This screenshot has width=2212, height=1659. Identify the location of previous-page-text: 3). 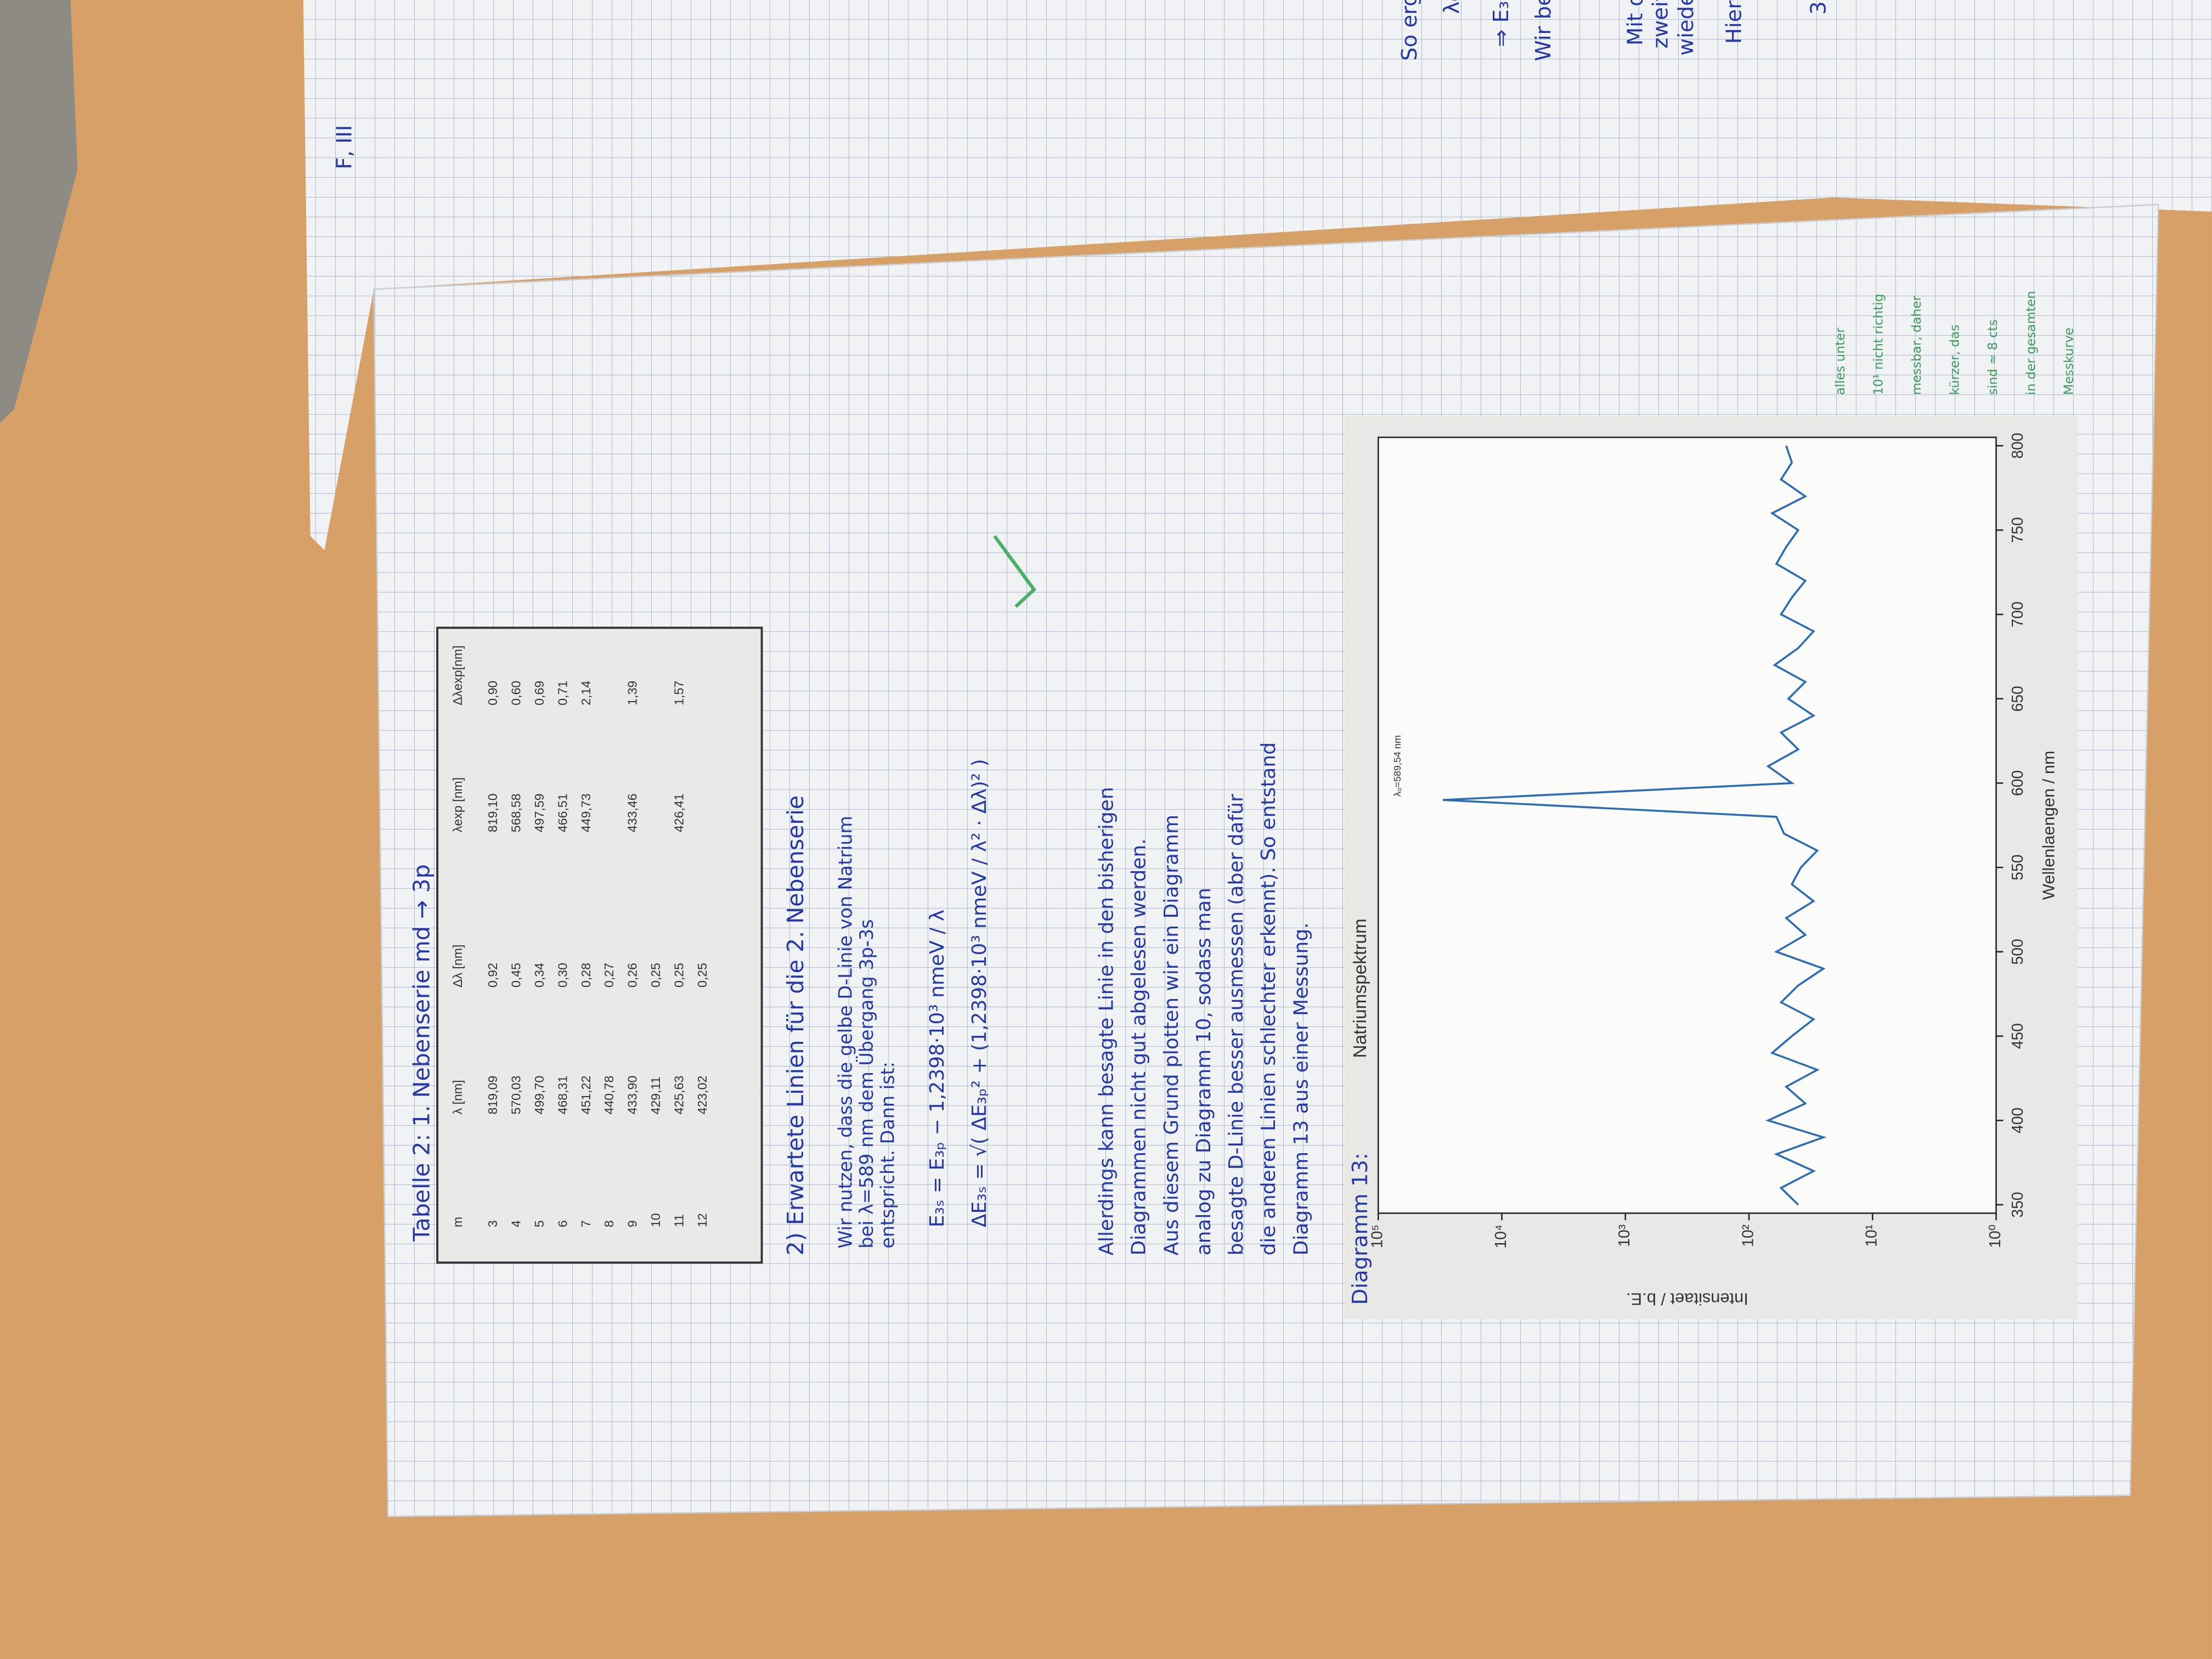
(1819, 8).